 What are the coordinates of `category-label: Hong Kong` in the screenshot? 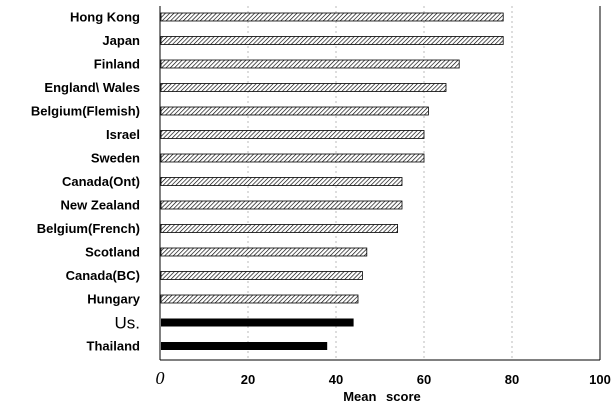 It's located at (105, 17).